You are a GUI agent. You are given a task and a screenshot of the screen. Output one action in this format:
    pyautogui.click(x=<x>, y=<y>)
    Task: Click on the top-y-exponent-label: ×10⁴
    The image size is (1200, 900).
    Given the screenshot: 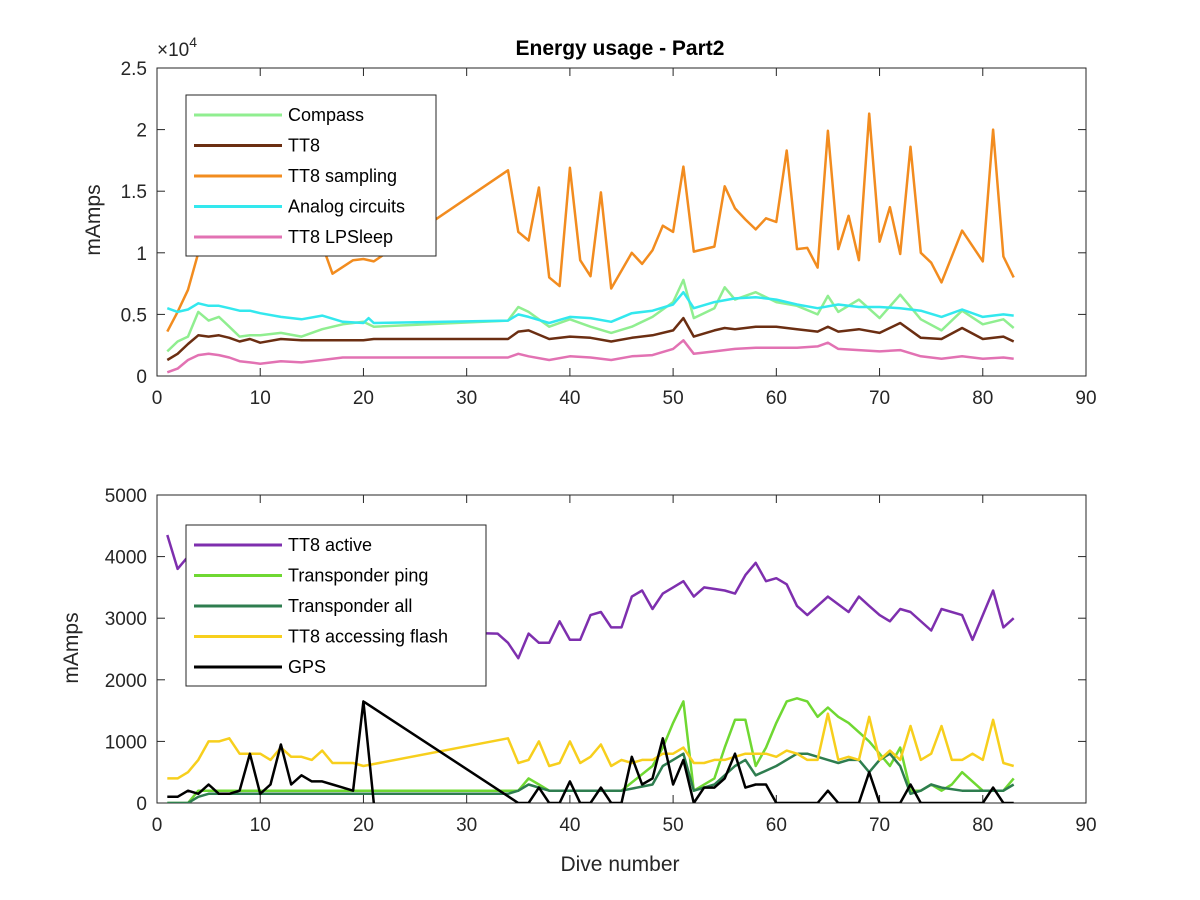 What is the action you would take?
    pyautogui.click(x=177, y=47)
    